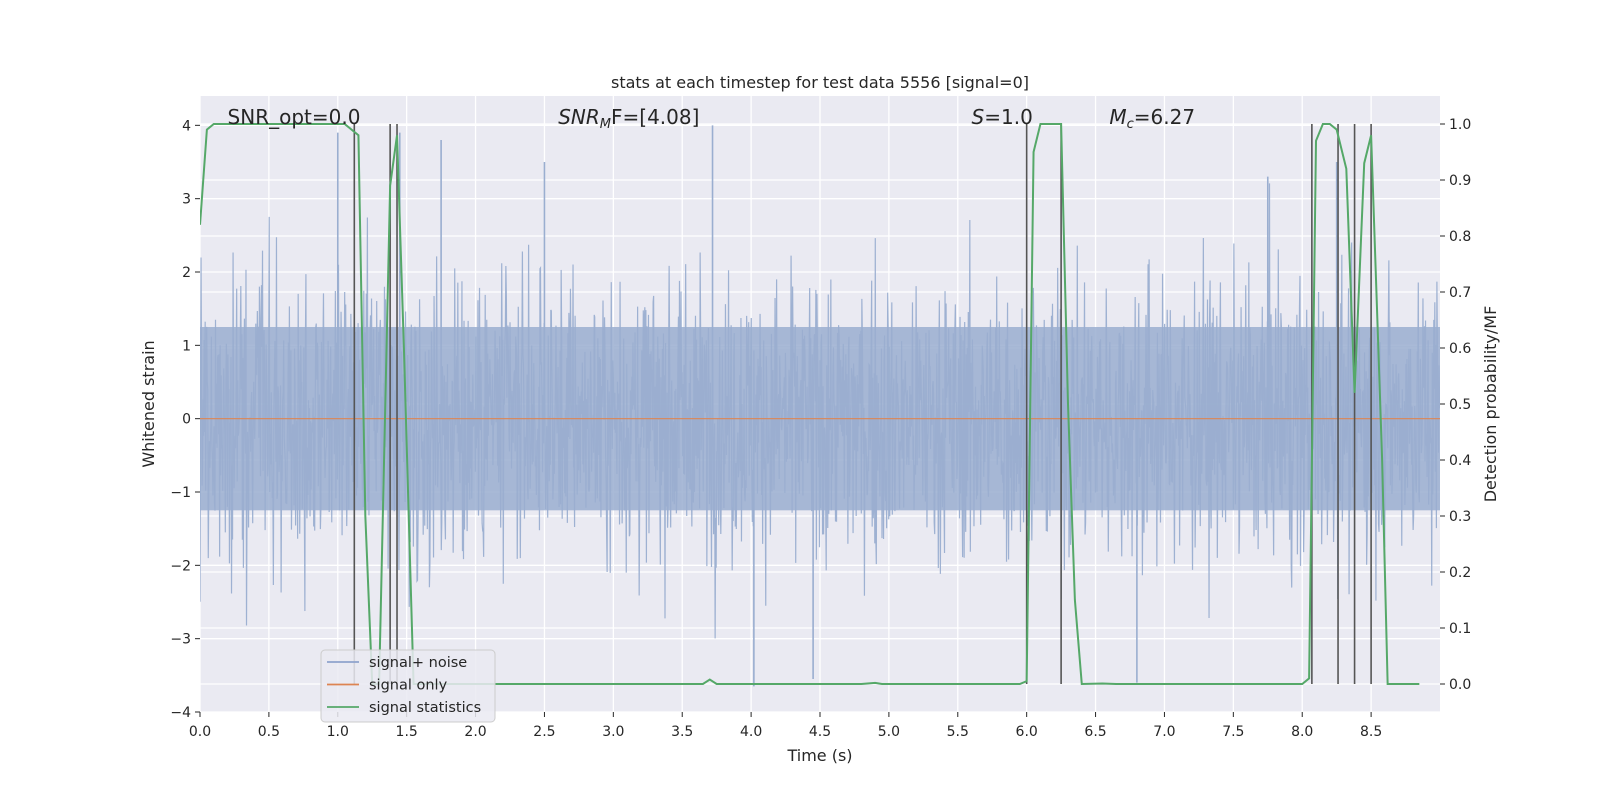  What do you see at coordinates (751, 732) in the screenshot?
I see `x-tick-label: 4.0` at bounding box center [751, 732].